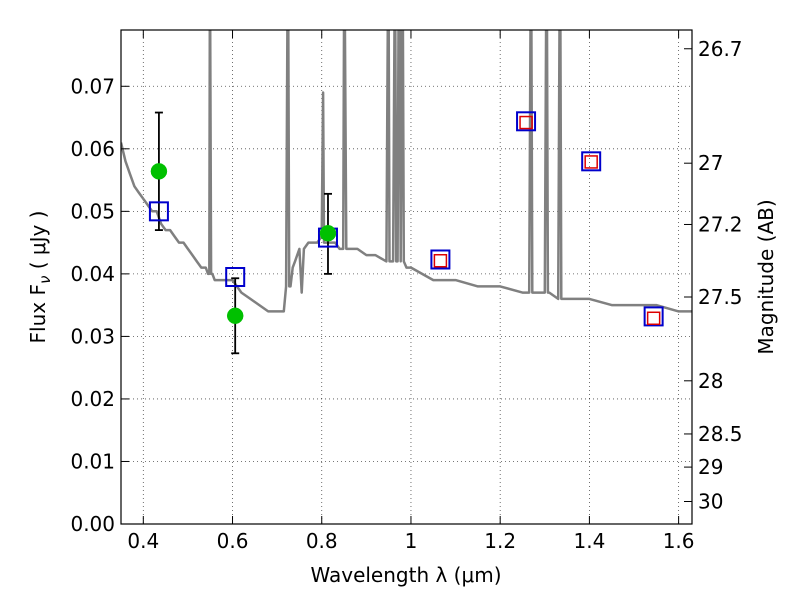 This screenshot has height=600, width=800. Describe the element at coordinates (710, 381) in the screenshot. I see `mag-tick-label: 28` at that location.